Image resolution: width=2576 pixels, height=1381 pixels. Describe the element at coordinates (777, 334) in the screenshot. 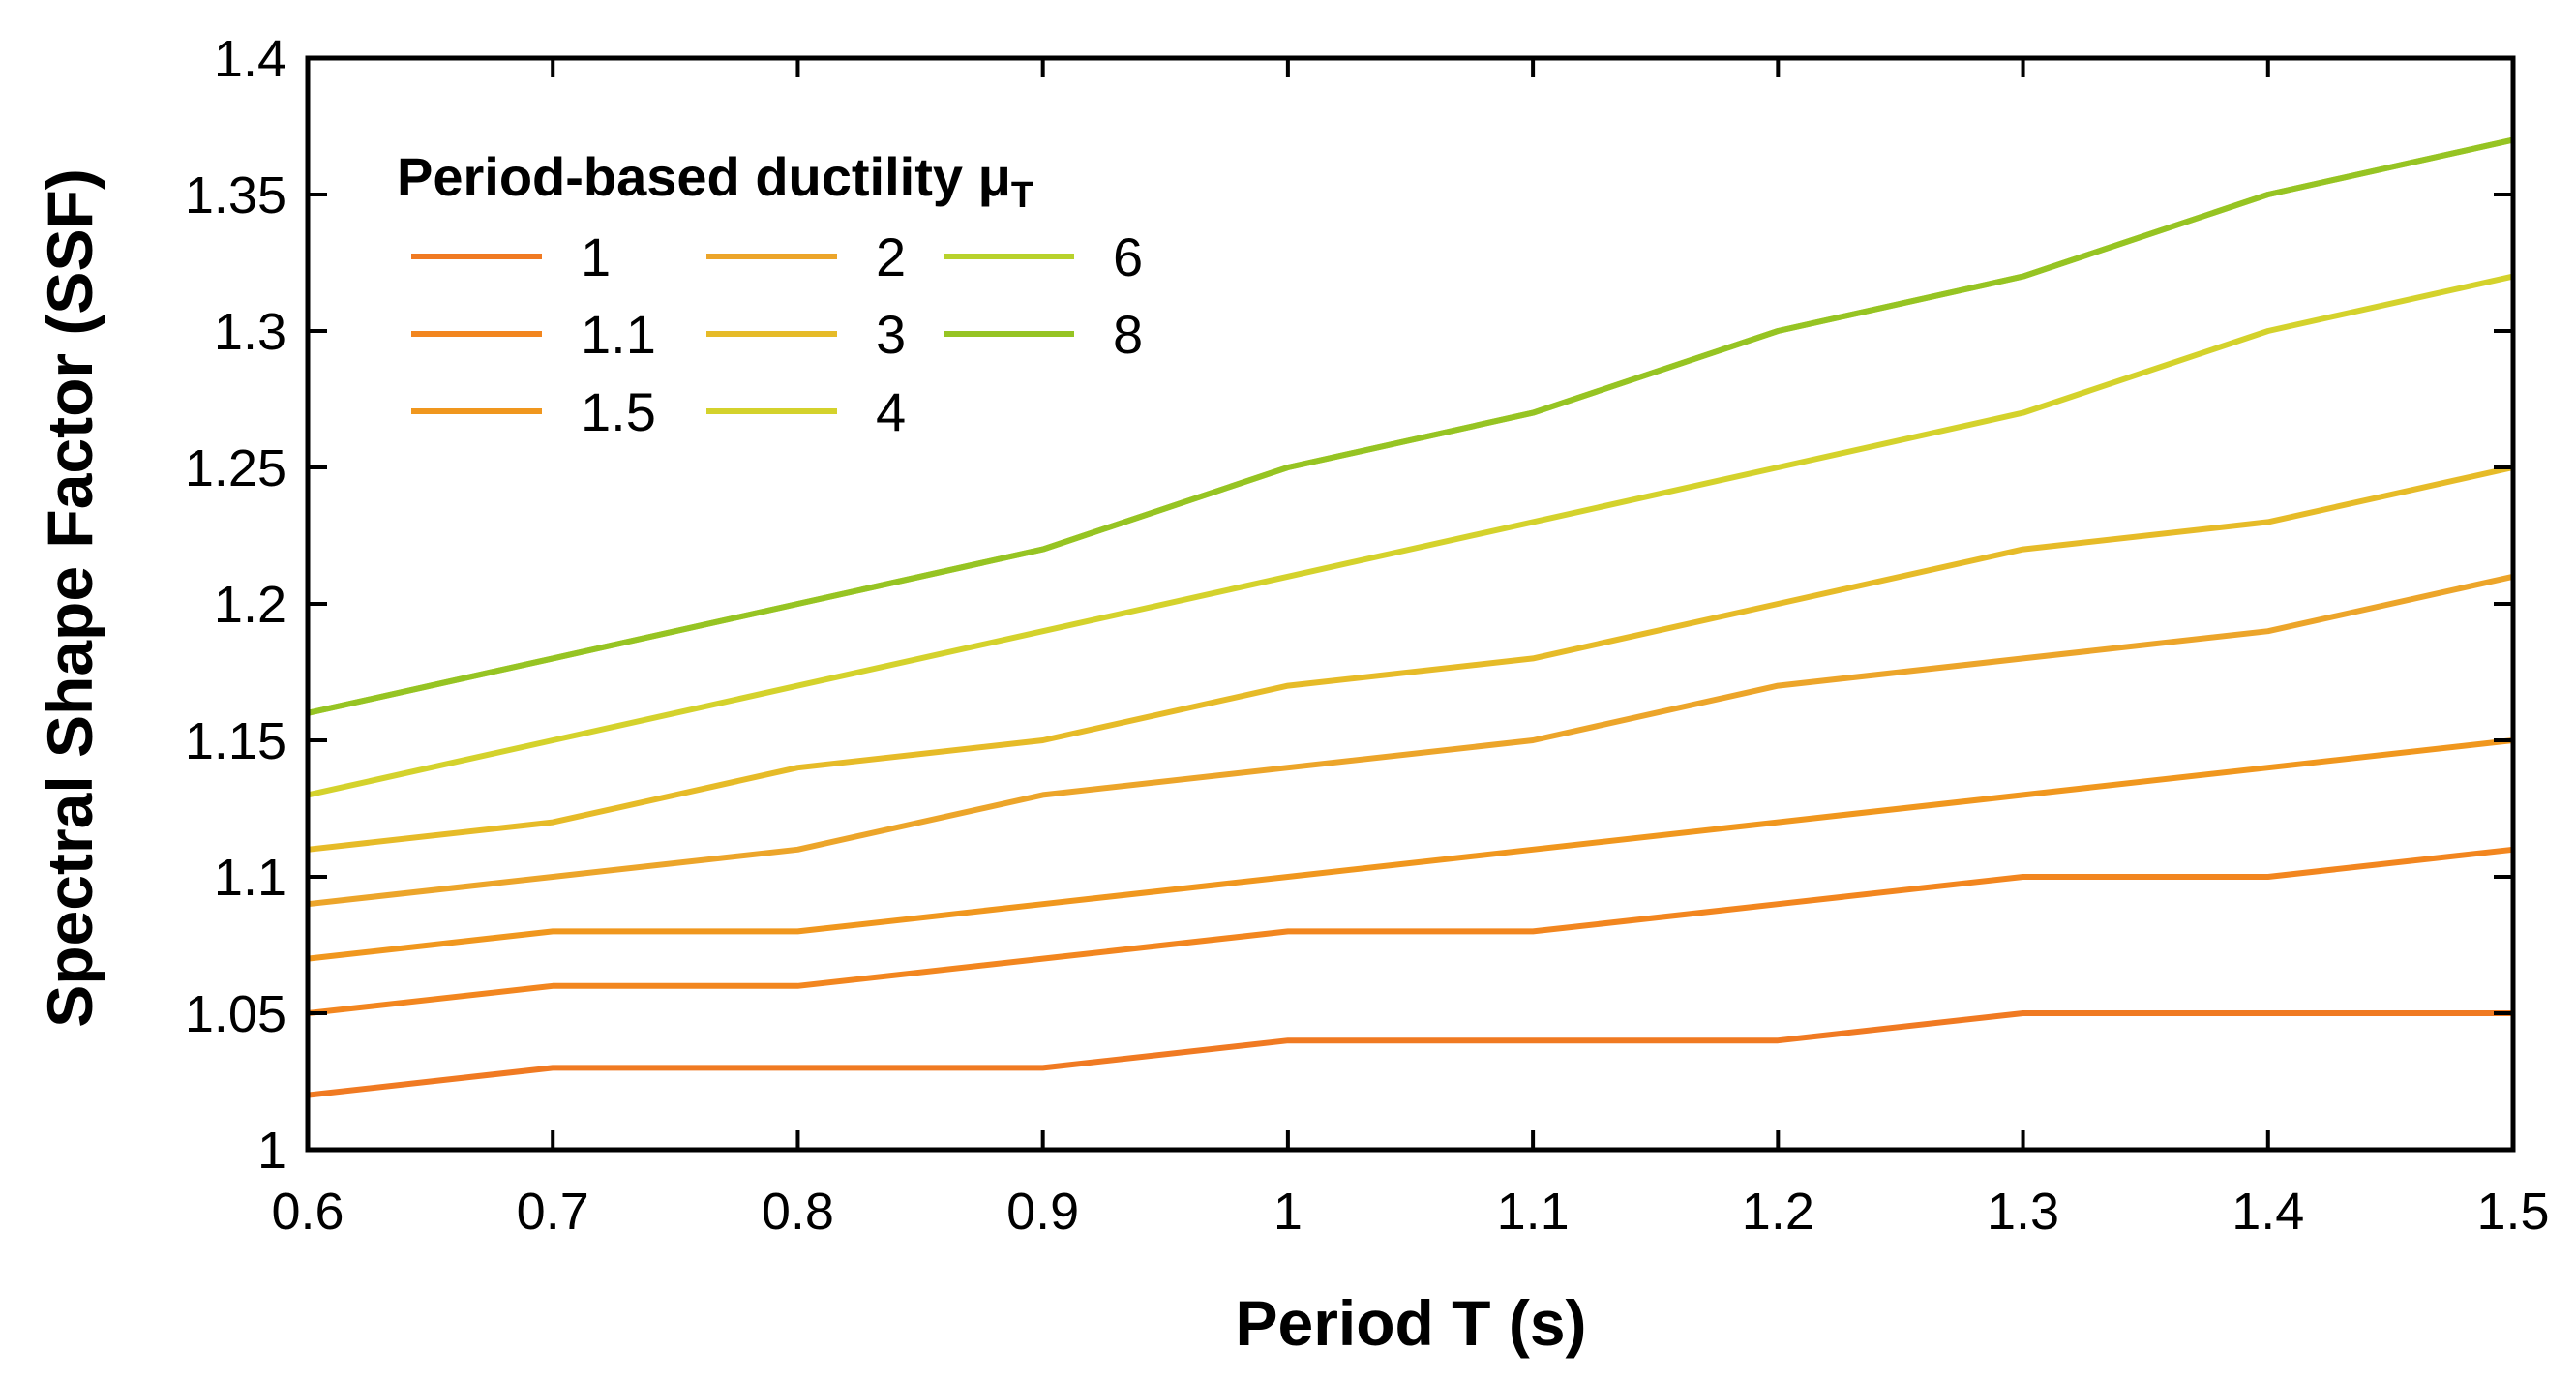

I see `legend-entries: 1 1.1 1.5 2 3 4 6 8` at that location.